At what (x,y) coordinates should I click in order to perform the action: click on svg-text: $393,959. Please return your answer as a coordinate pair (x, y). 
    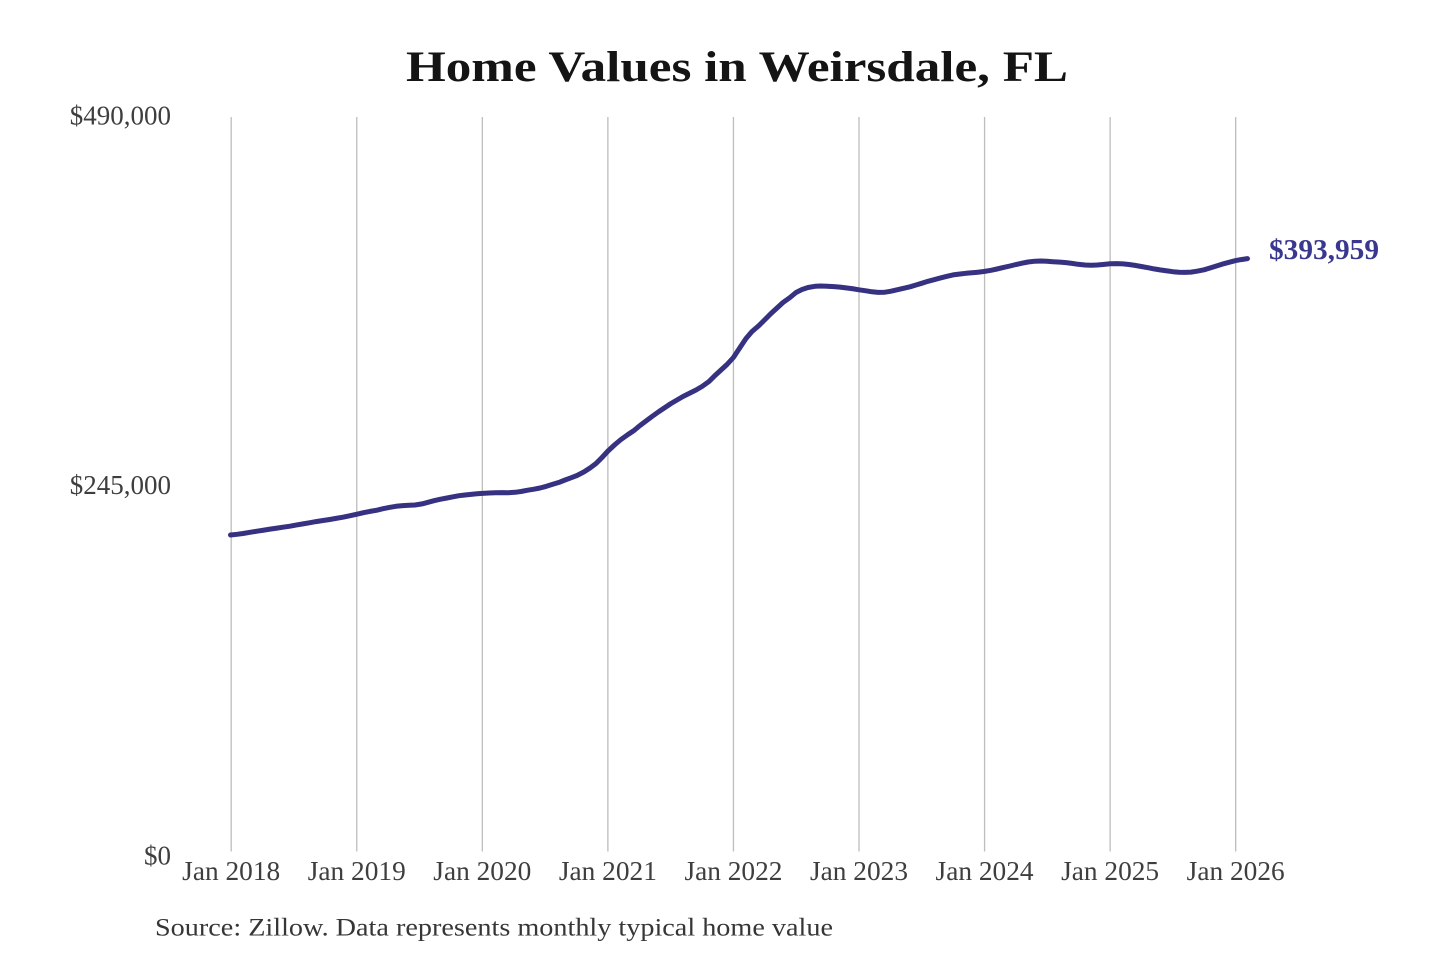
    Looking at the image, I should click on (1324, 250).